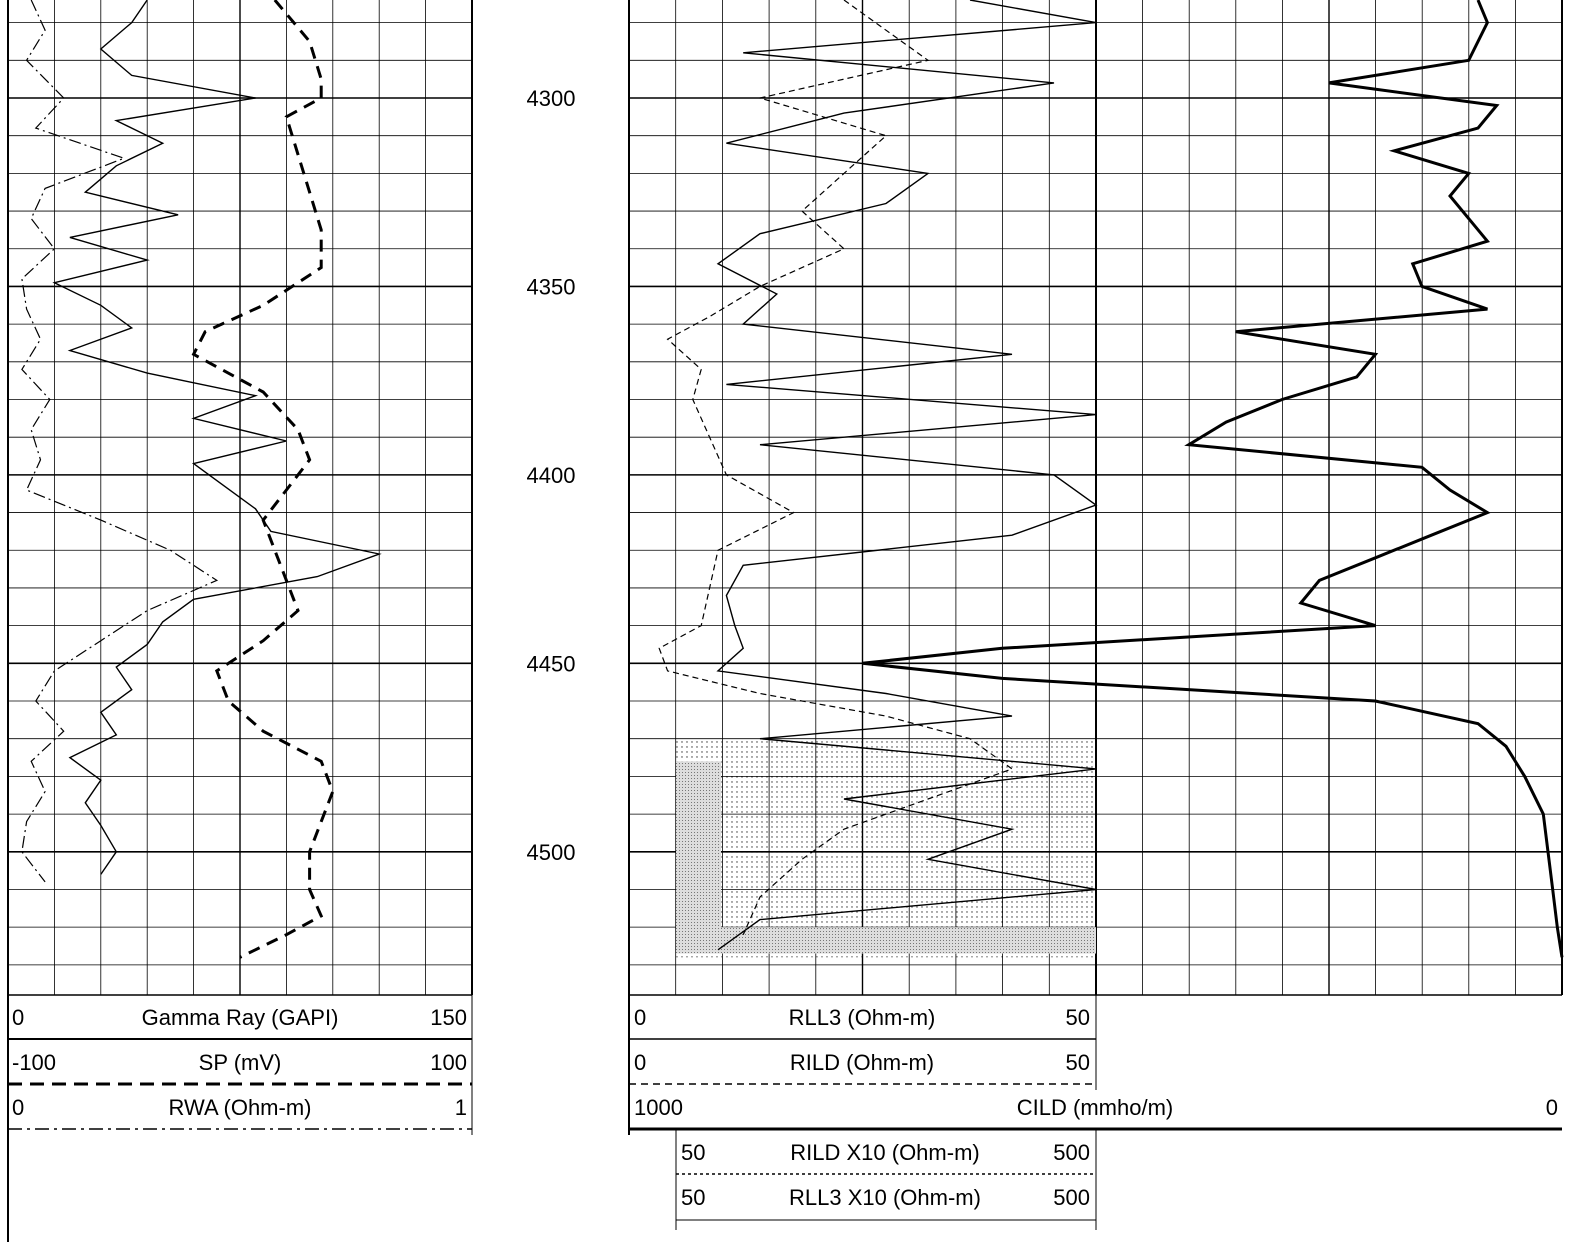 This screenshot has width=1581, height=1242. What do you see at coordinates (263, 479) in the screenshot?
I see `sp-curve` at bounding box center [263, 479].